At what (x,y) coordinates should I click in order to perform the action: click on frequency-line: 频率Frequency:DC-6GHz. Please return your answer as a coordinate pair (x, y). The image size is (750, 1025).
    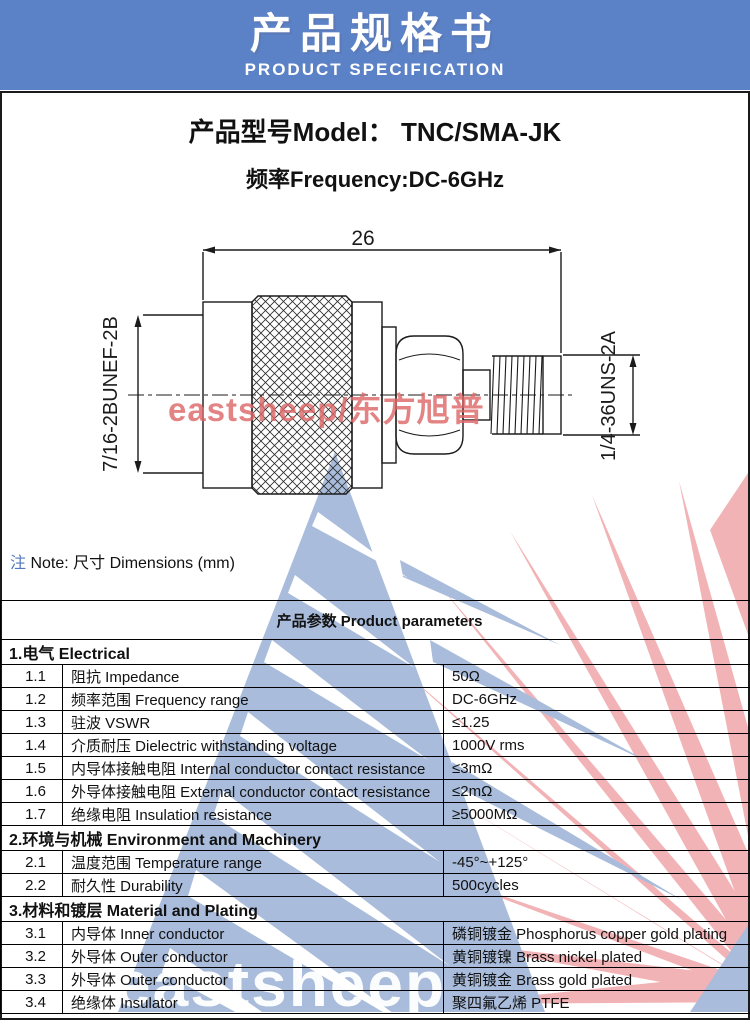
    Looking at the image, I should click on (375, 179).